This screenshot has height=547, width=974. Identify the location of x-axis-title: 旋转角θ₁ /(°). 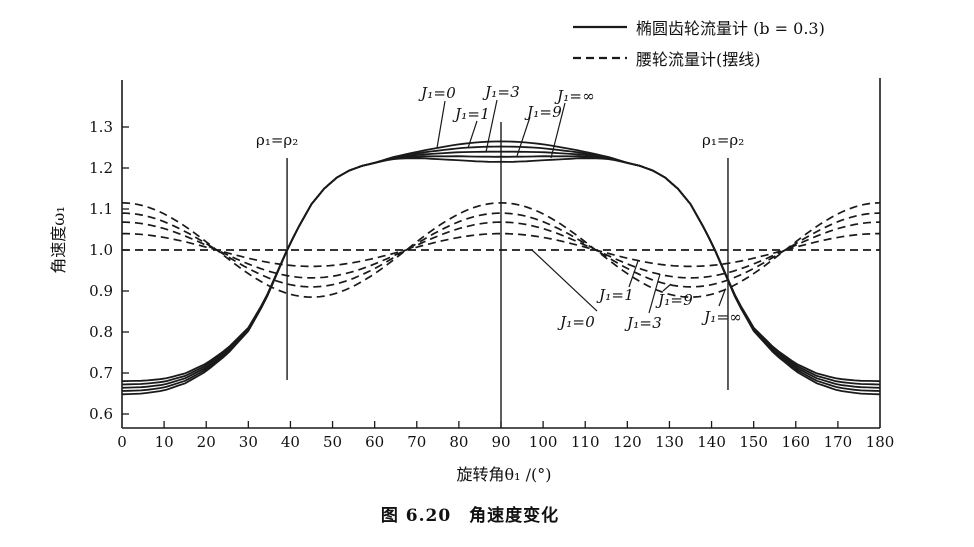
(504, 474).